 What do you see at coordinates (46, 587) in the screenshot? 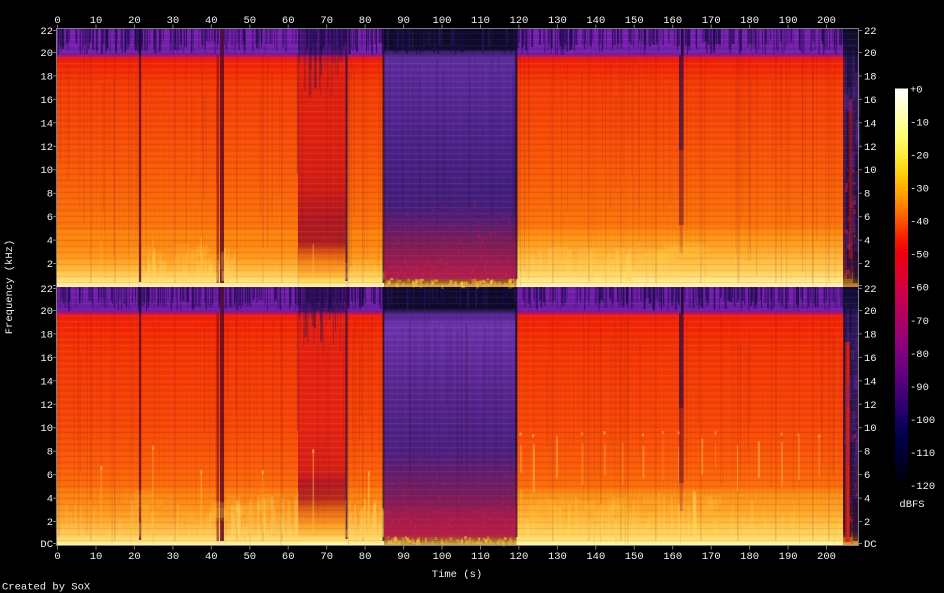
I see `svg-text: Created by SoX` at bounding box center [46, 587].